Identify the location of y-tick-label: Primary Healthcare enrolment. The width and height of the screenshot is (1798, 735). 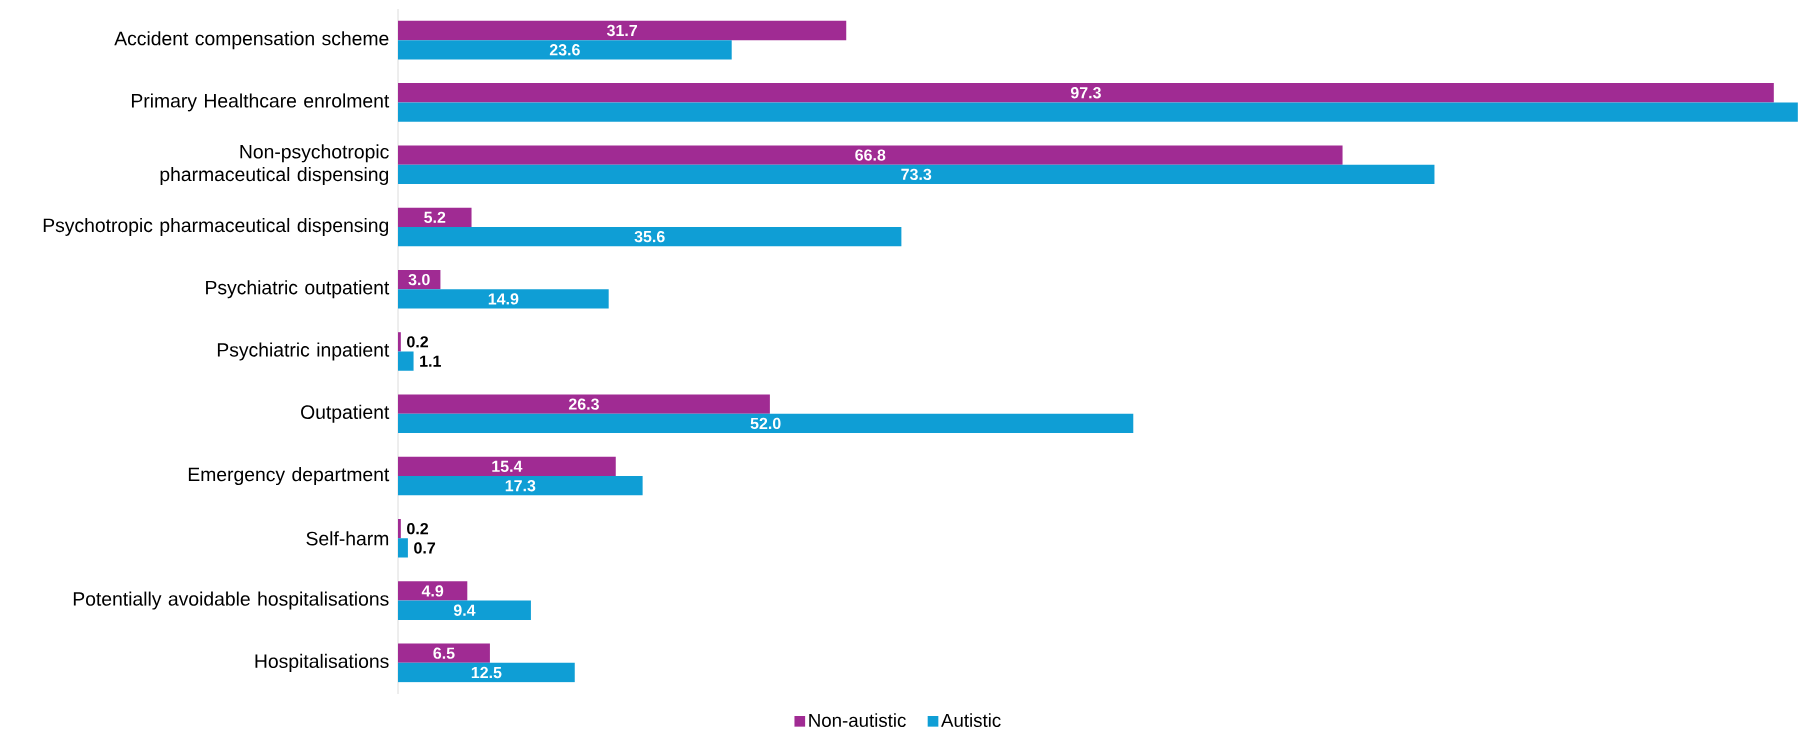
(260, 102).